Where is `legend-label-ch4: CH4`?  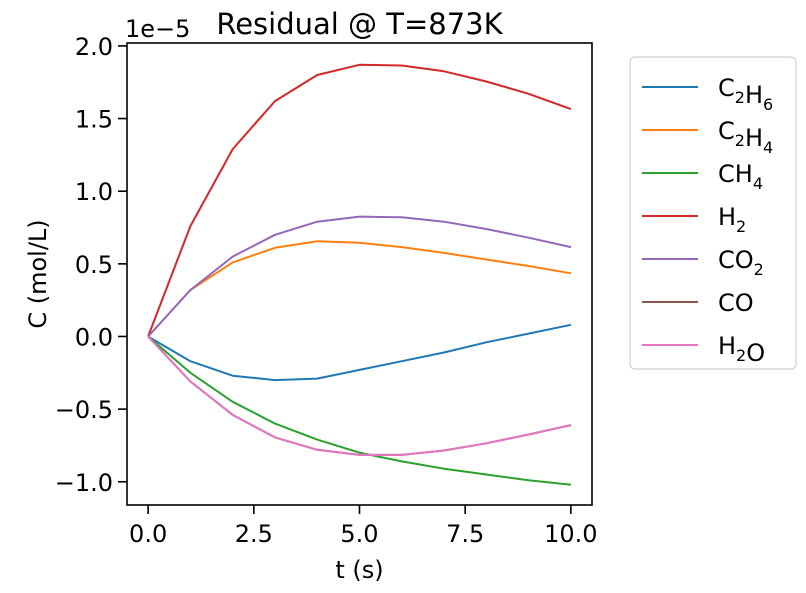 legend-label-ch4: CH4 is located at coordinates (740, 176).